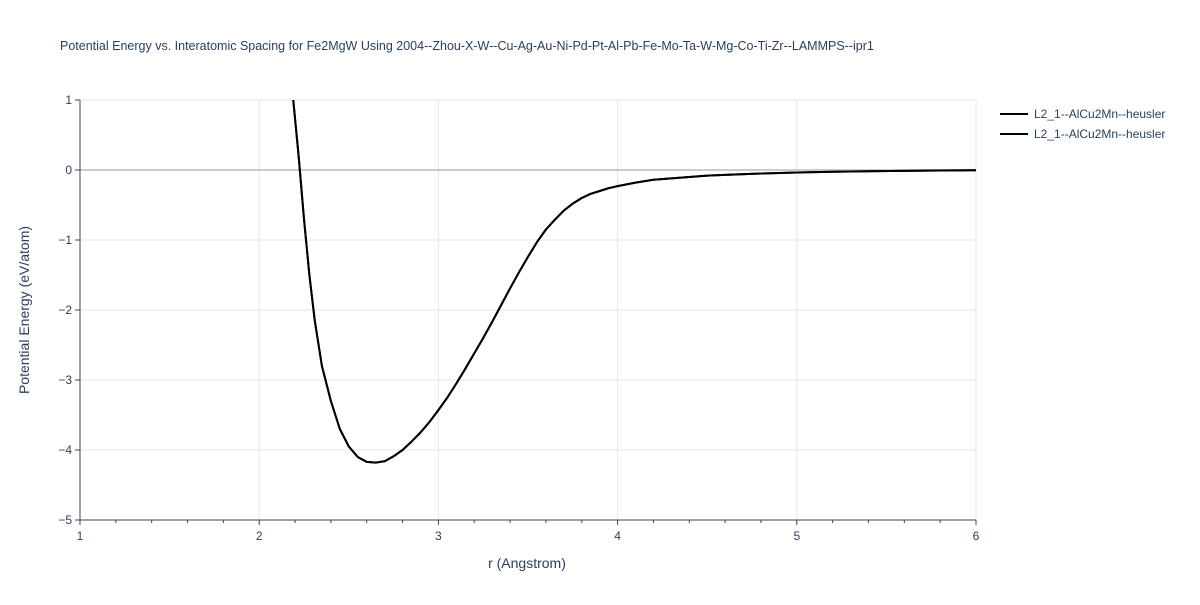 Image resolution: width=1200 pixels, height=605 pixels. What do you see at coordinates (617, 536) in the screenshot?
I see `x-tick-label-3: 4` at bounding box center [617, 536].